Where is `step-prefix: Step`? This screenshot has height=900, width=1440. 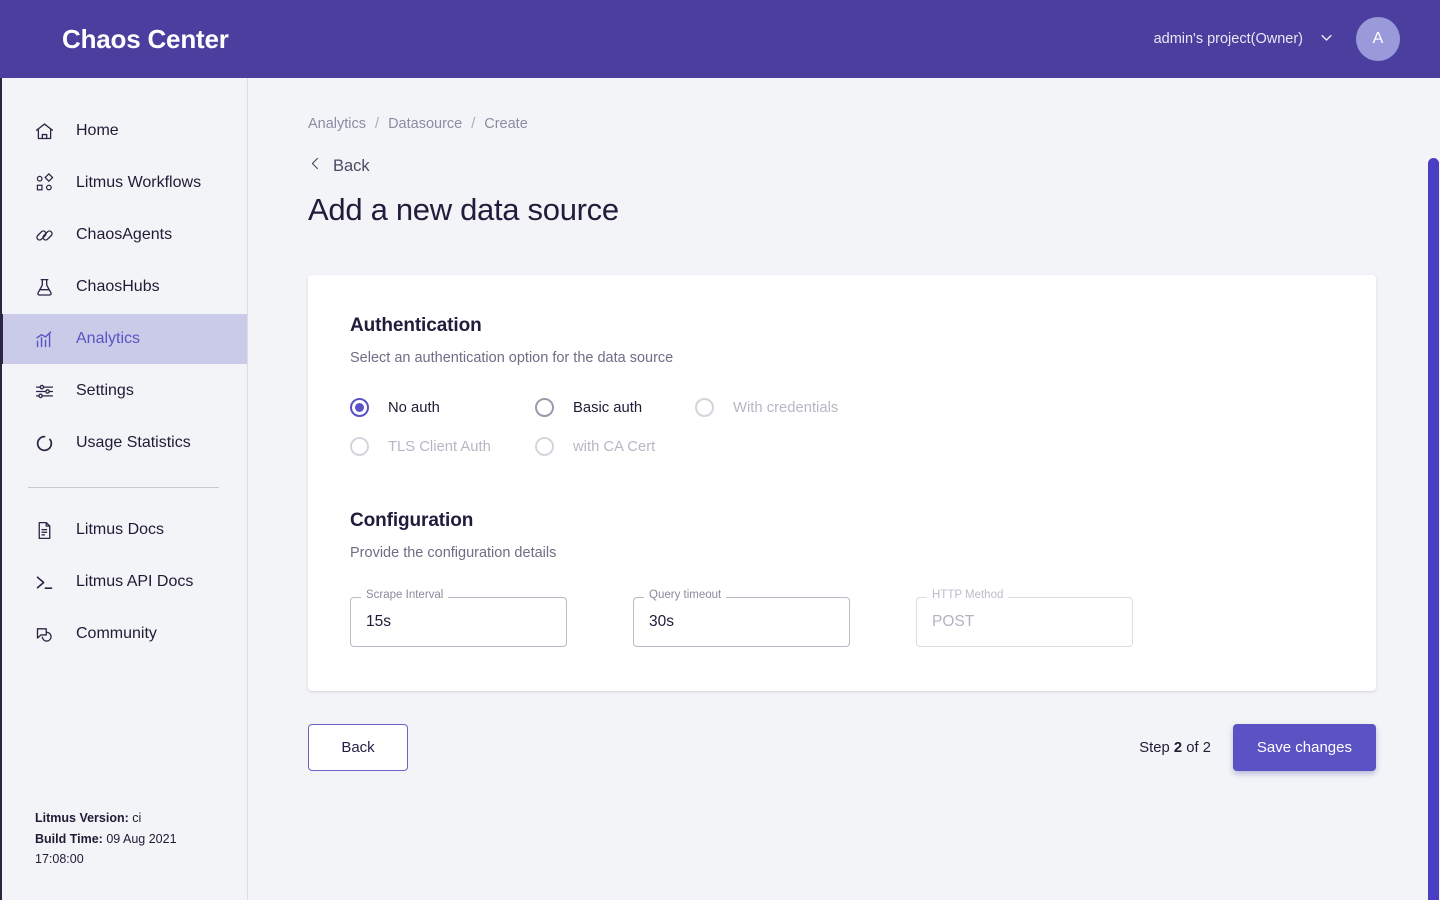 step-prefix: Step is located at coordinates (1154, 747).